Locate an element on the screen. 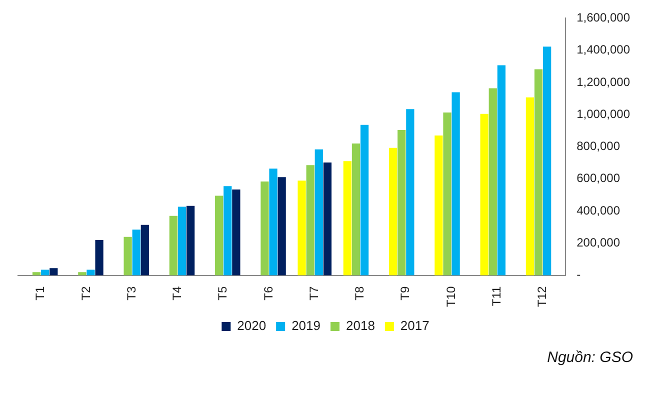 The width and height of the screenshot is (661, 395). legend-label: 2018 is located at coordinates (360, 326).